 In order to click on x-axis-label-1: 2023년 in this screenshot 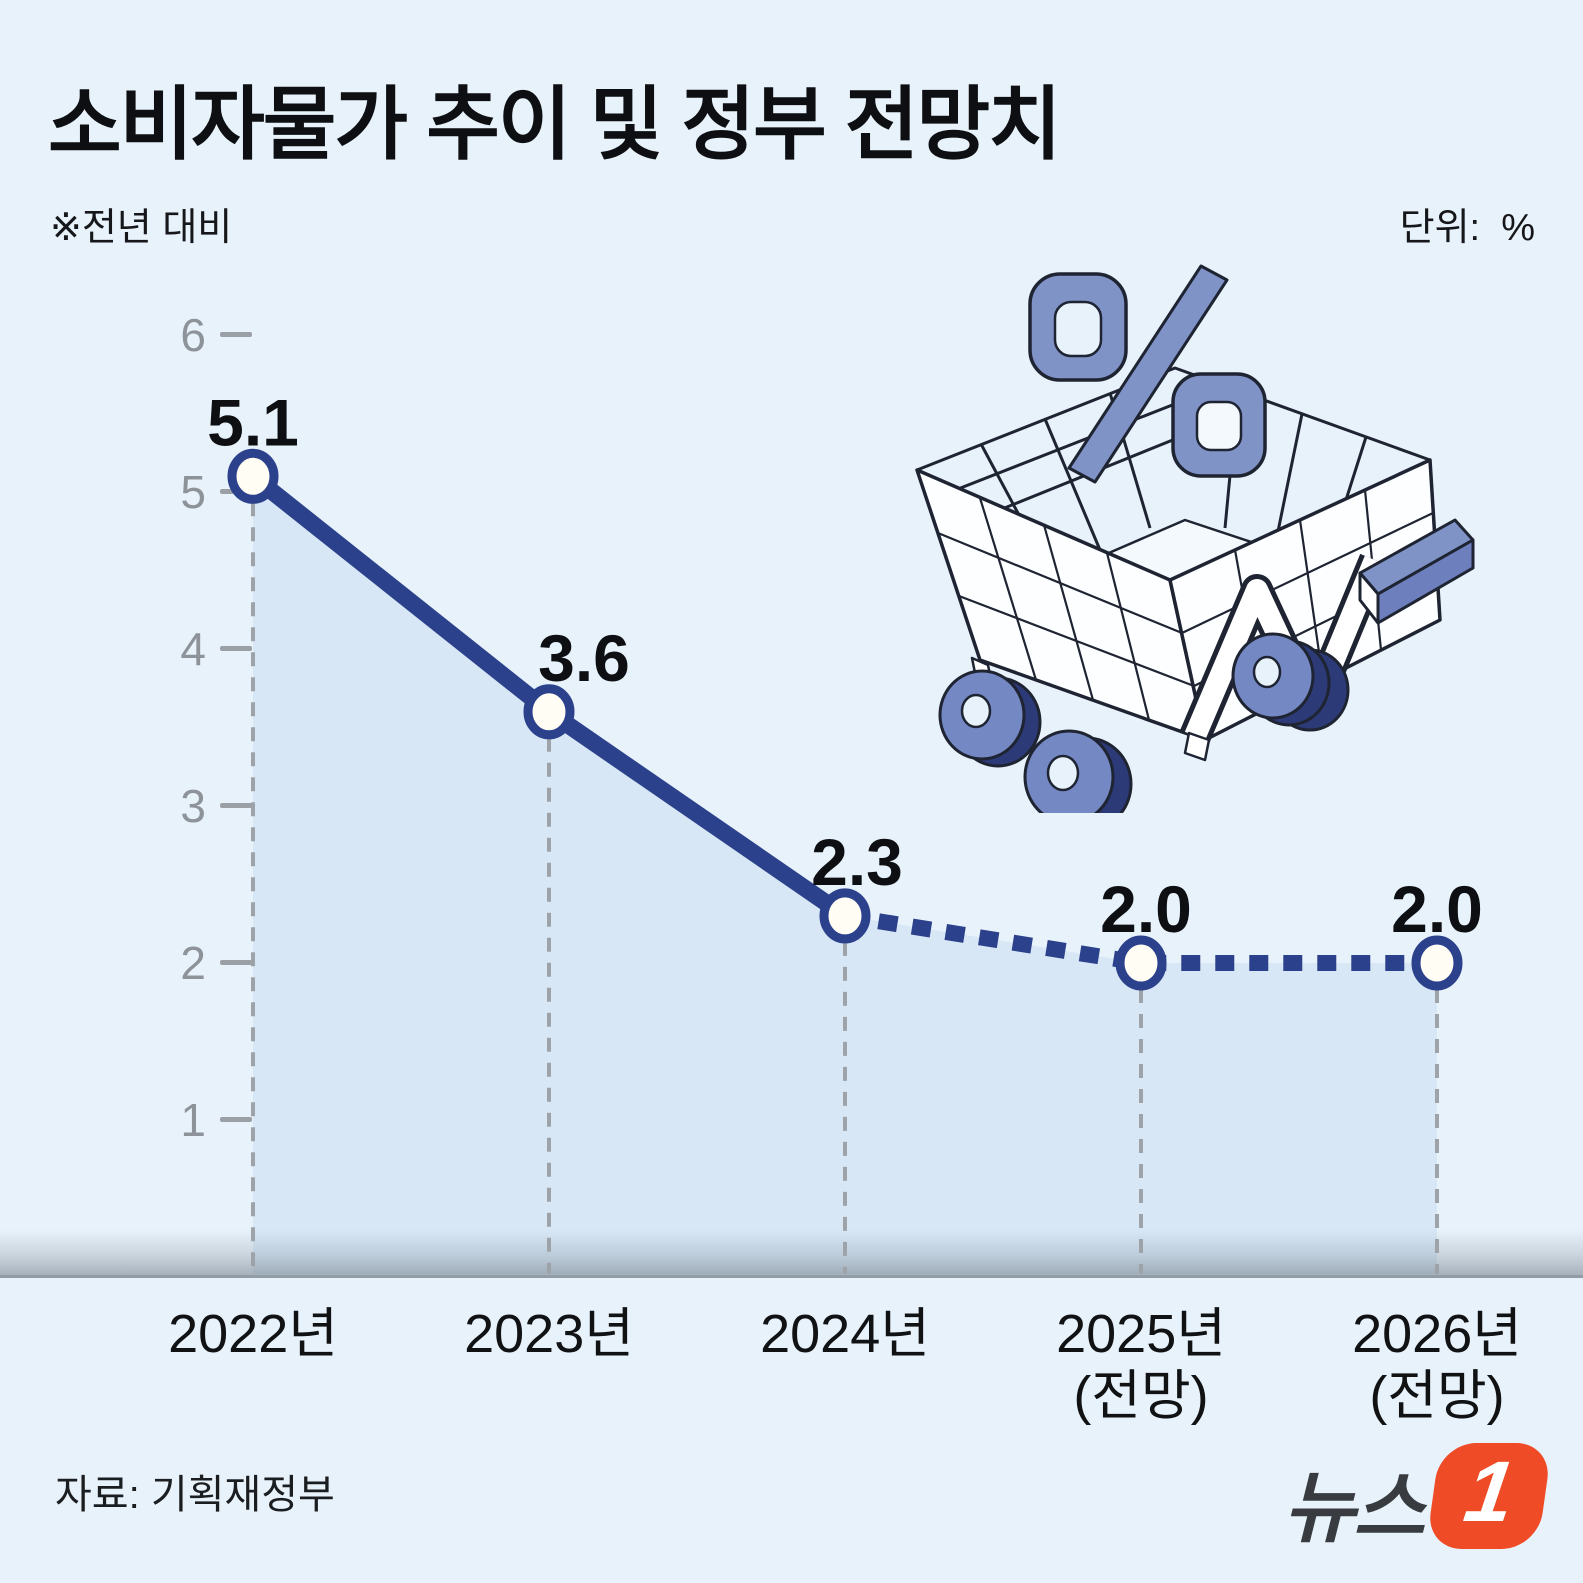, I will do `click(549, 1334)`.